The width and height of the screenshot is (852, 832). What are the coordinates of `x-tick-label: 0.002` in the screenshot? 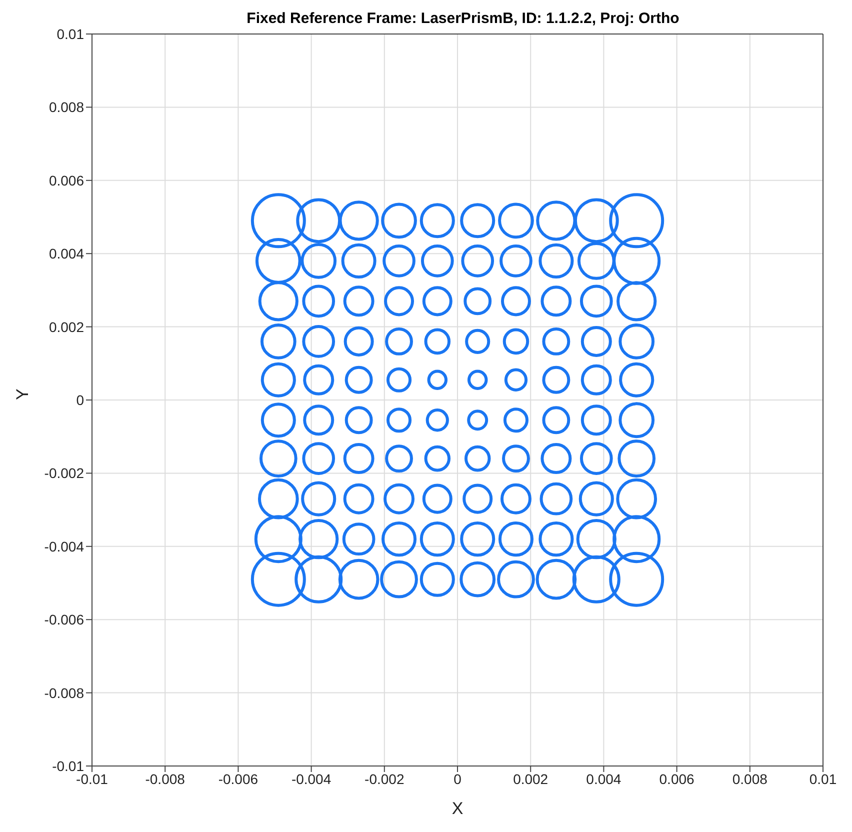 It's located at (530, 778).